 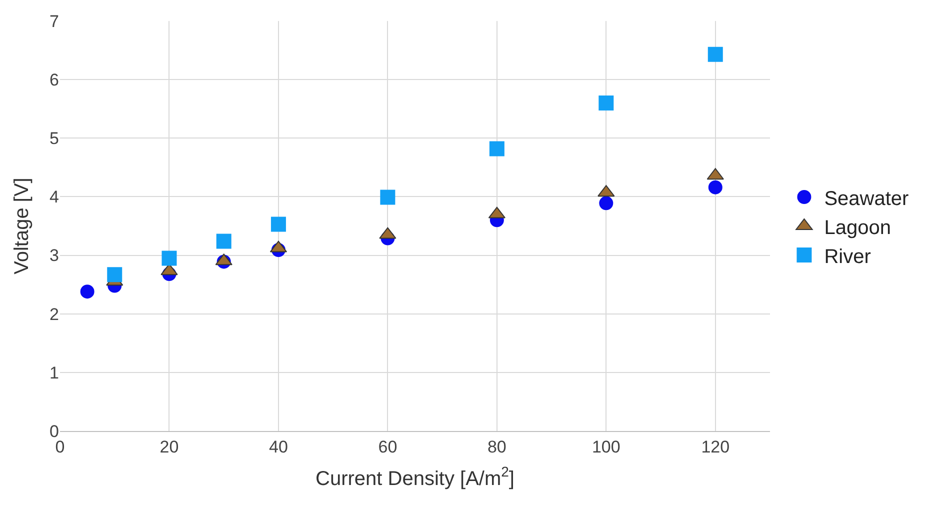 I want to click on y-tick-label: 2, so click(x=54, y=314).